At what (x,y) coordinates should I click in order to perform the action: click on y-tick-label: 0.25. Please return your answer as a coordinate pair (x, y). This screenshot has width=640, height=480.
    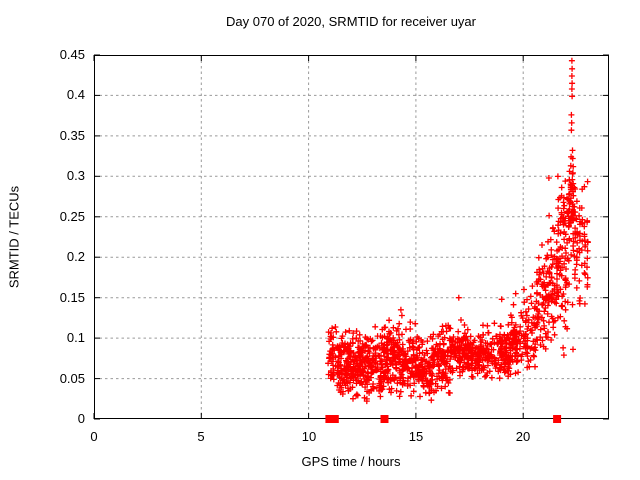
    Looking at the image, I should click on (72, 216).